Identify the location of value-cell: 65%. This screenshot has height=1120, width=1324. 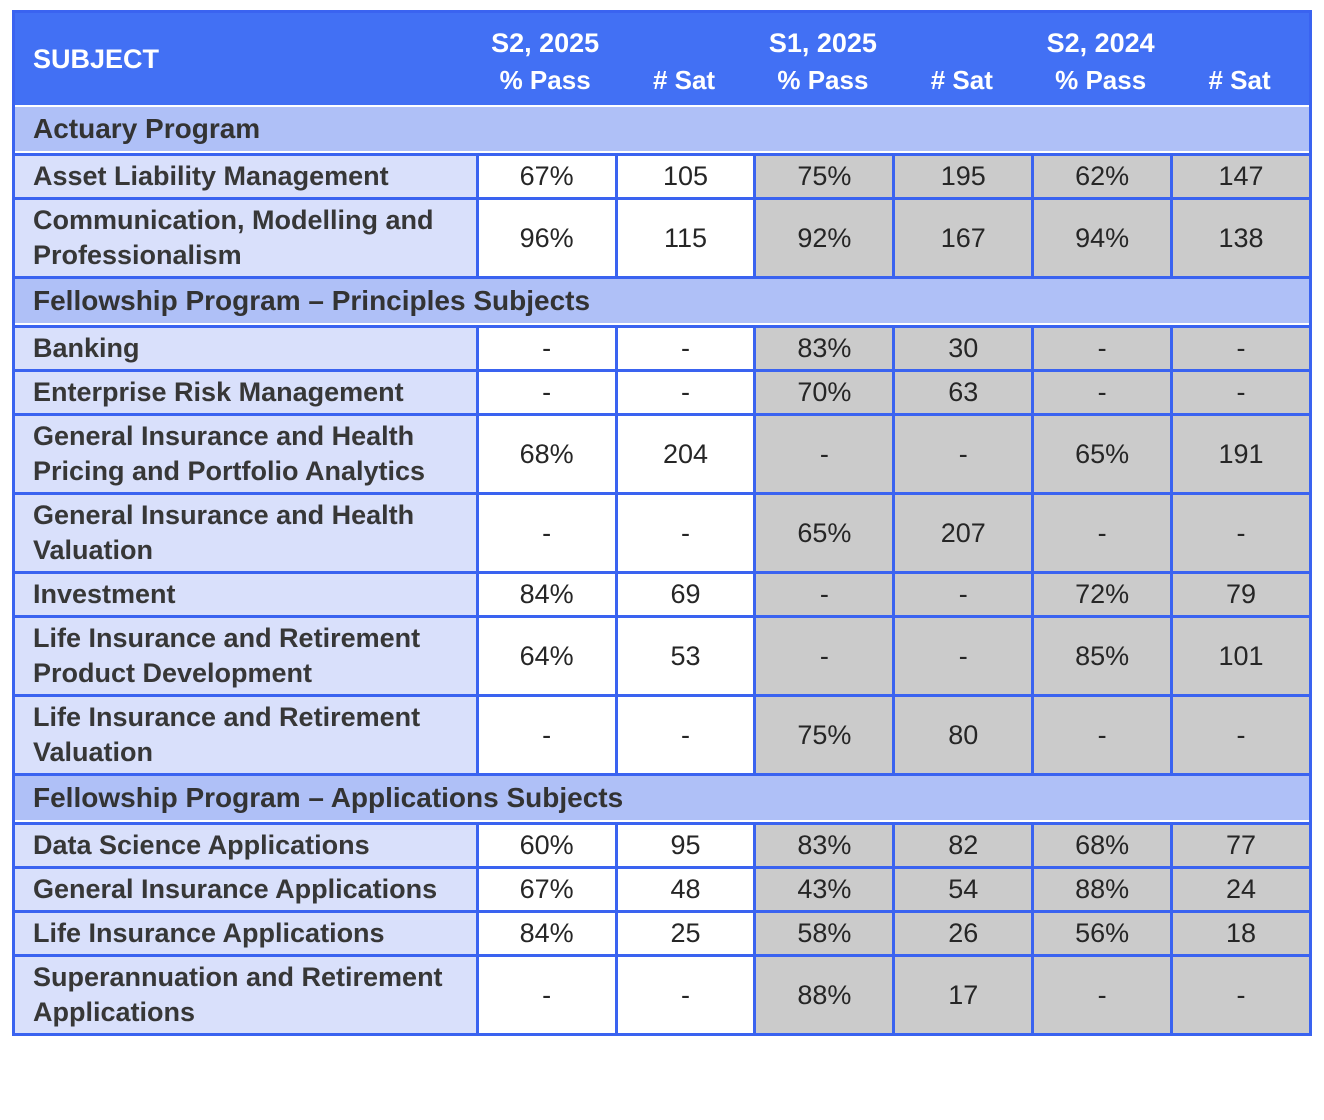
(823, 531).